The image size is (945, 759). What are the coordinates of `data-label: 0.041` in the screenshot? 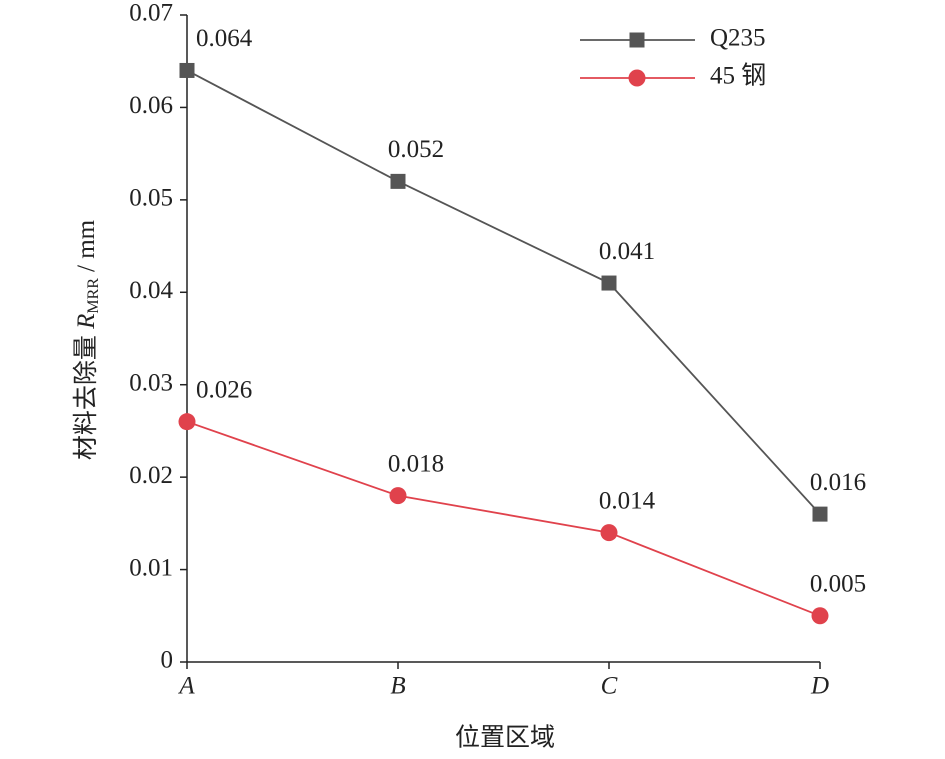 It's located at (627, 251).